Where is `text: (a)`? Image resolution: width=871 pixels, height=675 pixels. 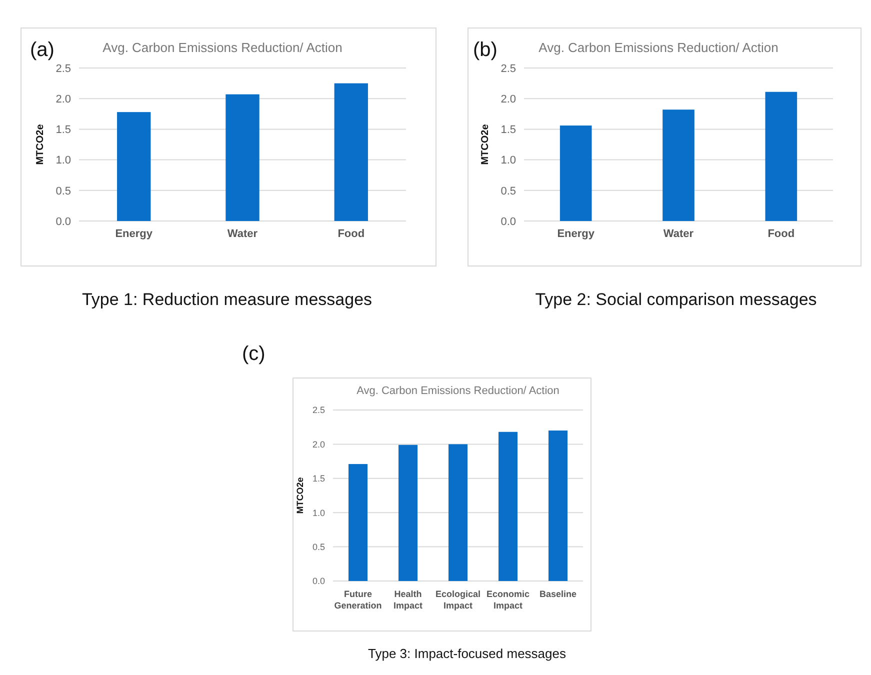 text: (a) is located at coordinates (42, 50).